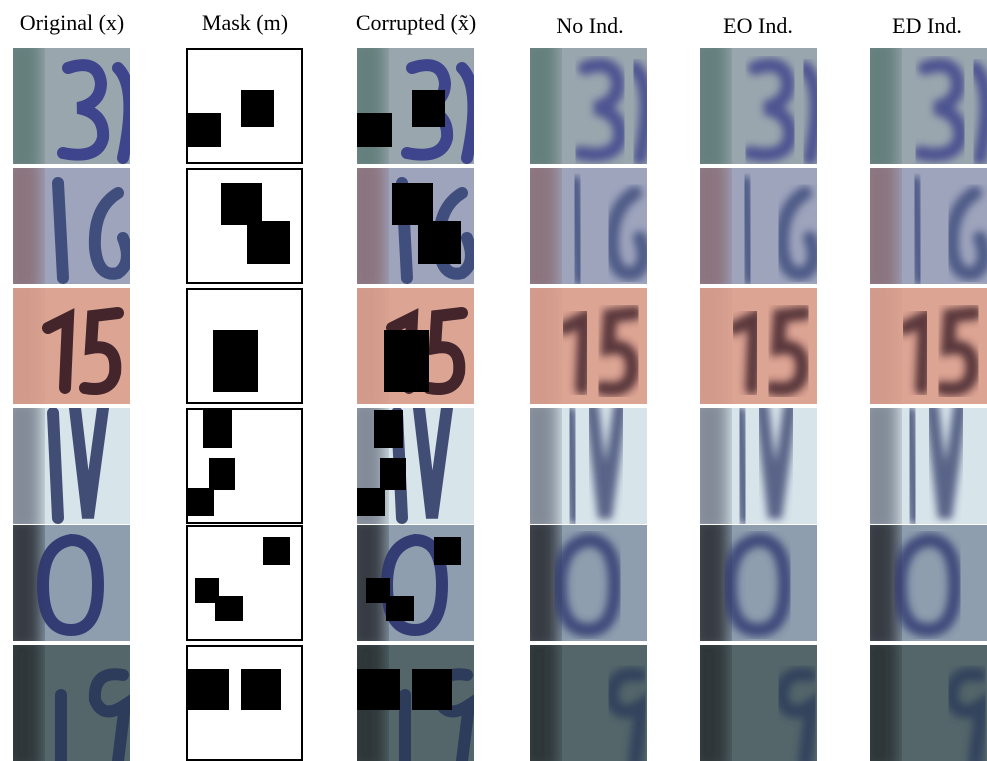 The height and width of the screenshot is (761, 987). Describe the element at coordinates (589, 25) in the screenshot. I see `column-header: No Ind.` at that location.